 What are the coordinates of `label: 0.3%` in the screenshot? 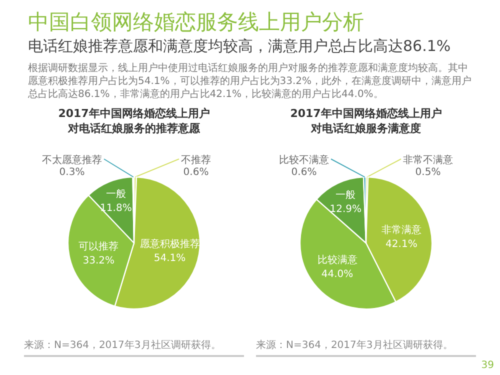 It's located at (72, 172).